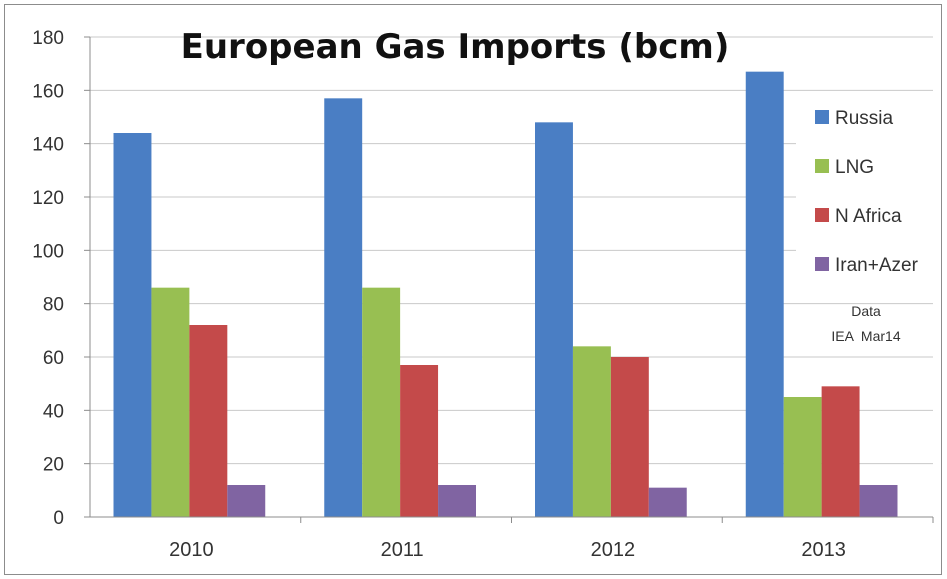  Describe the element at coordinates (53, 358) in the screenshot. I see `y-tick-label: 60` at that location.